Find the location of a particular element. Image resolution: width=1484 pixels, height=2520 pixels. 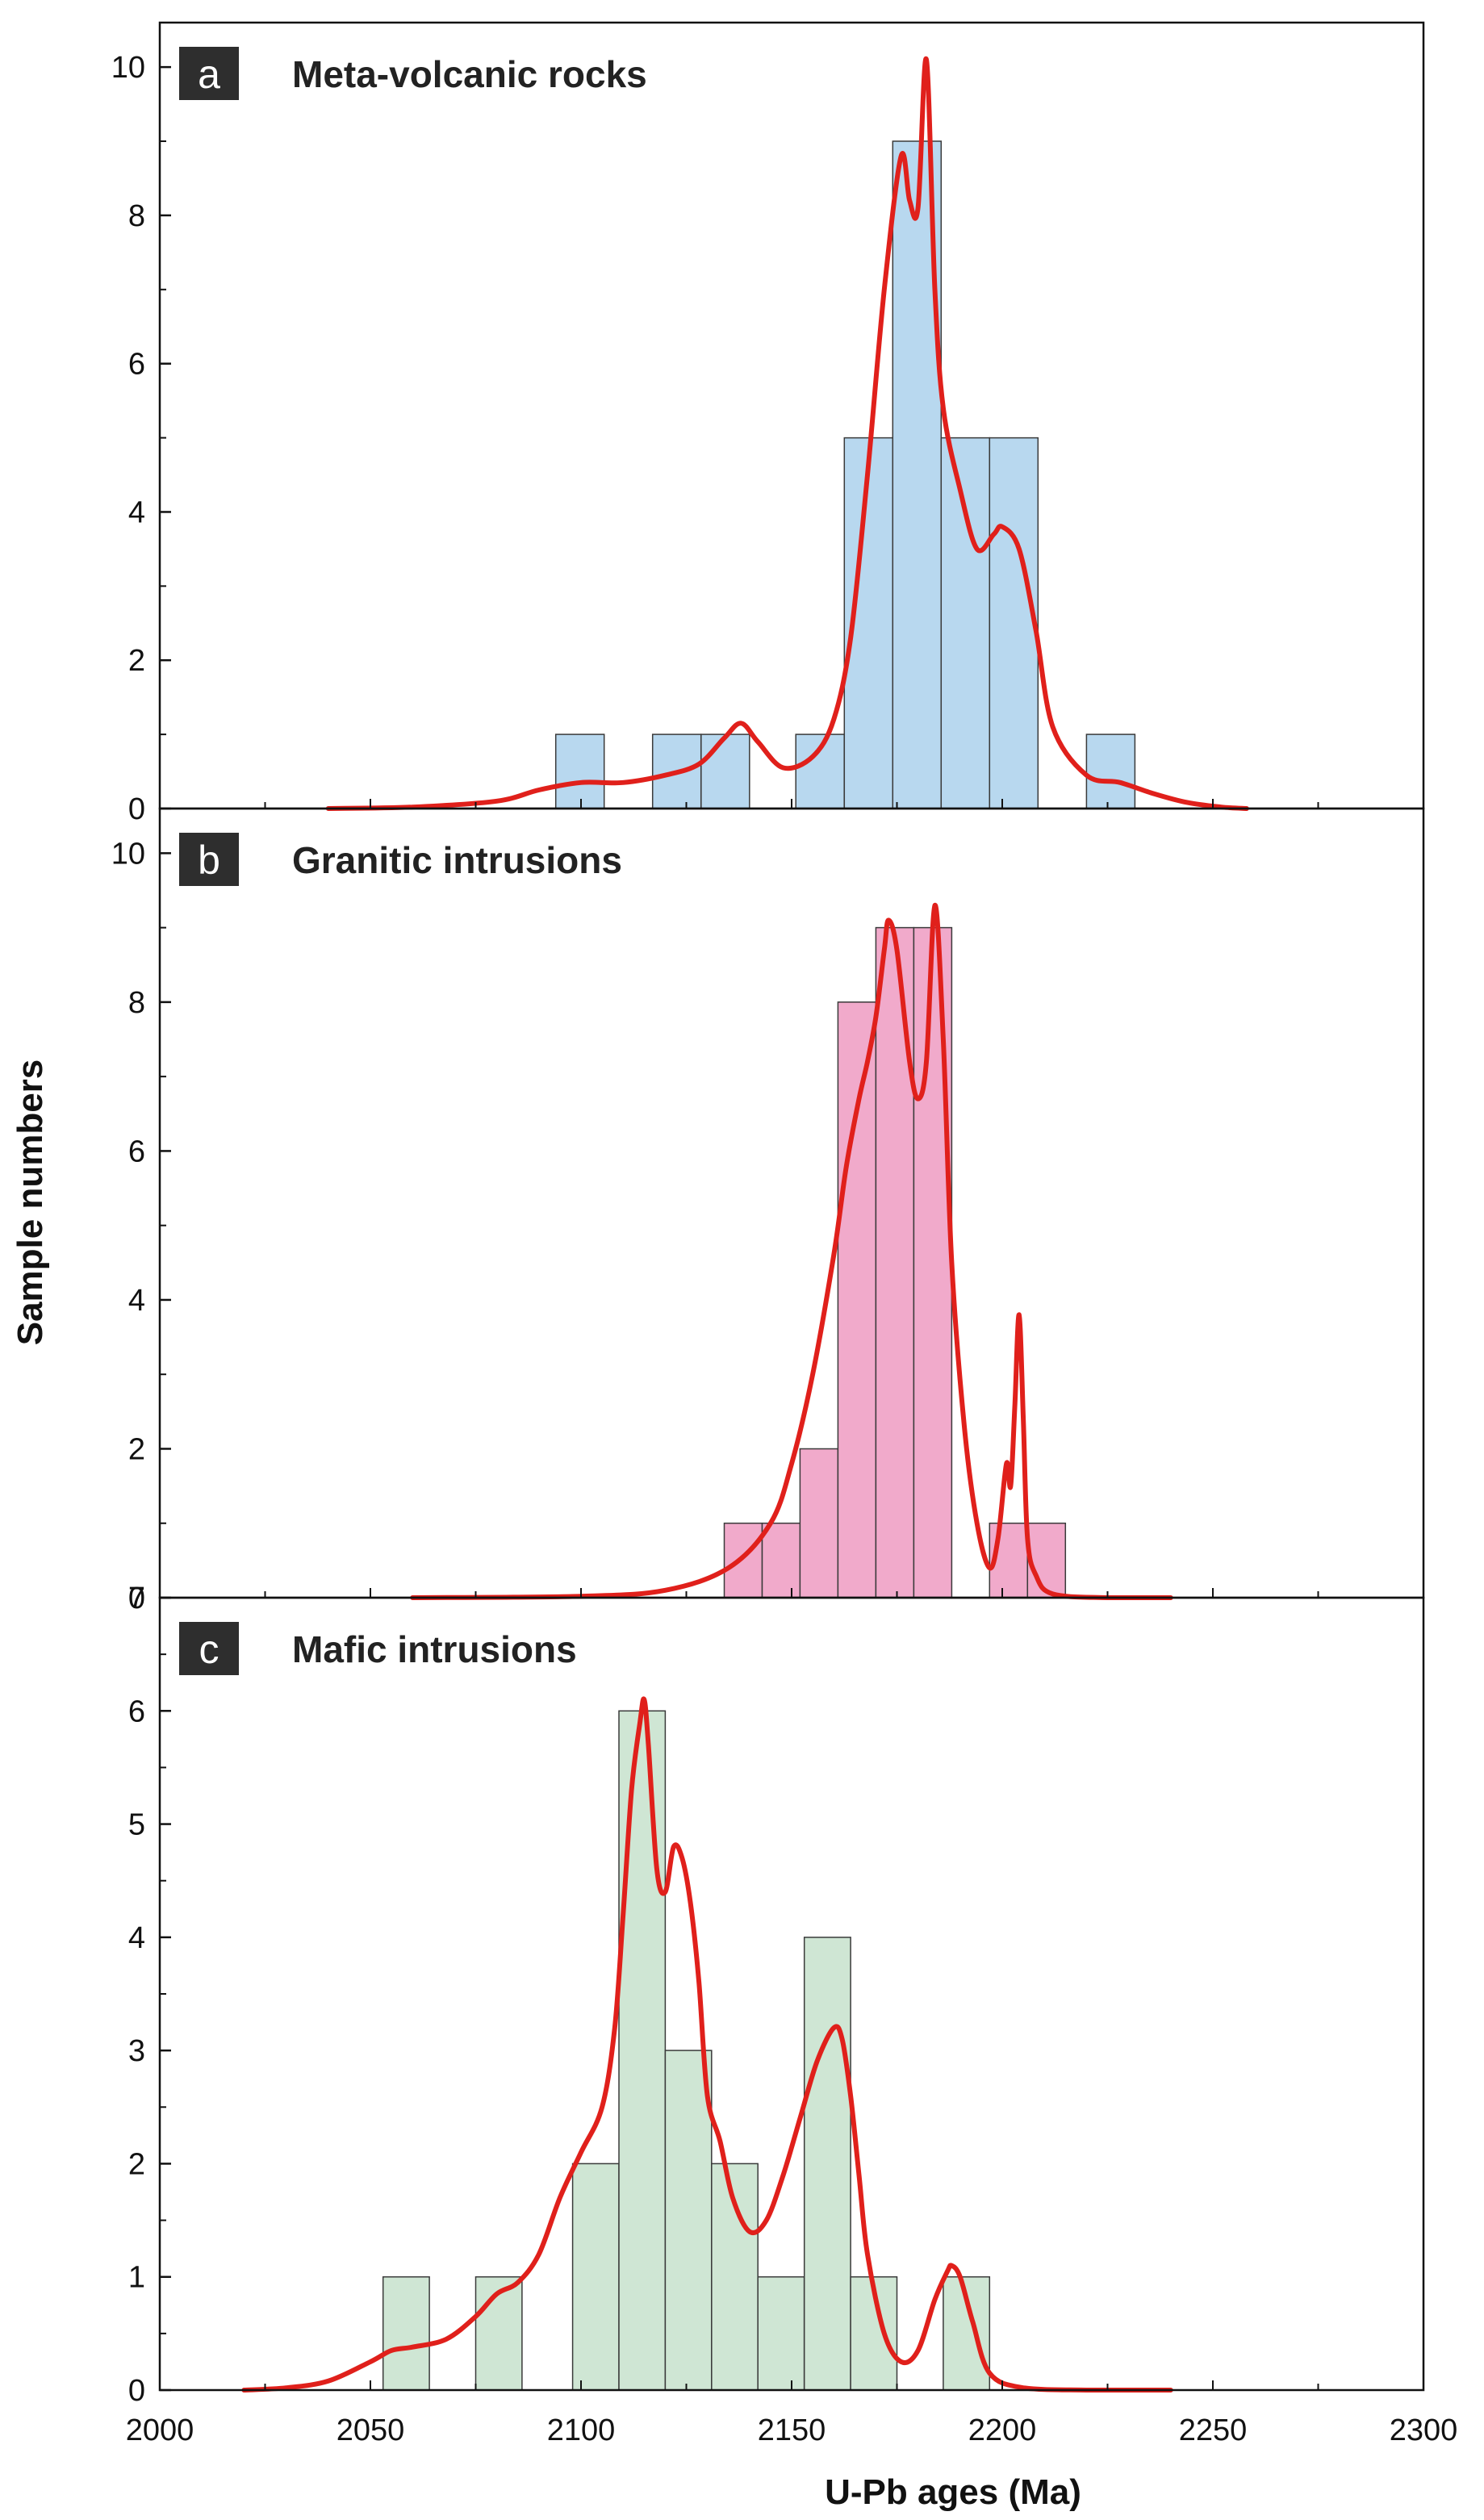

density-curve is located at coordinates (791, 1252).